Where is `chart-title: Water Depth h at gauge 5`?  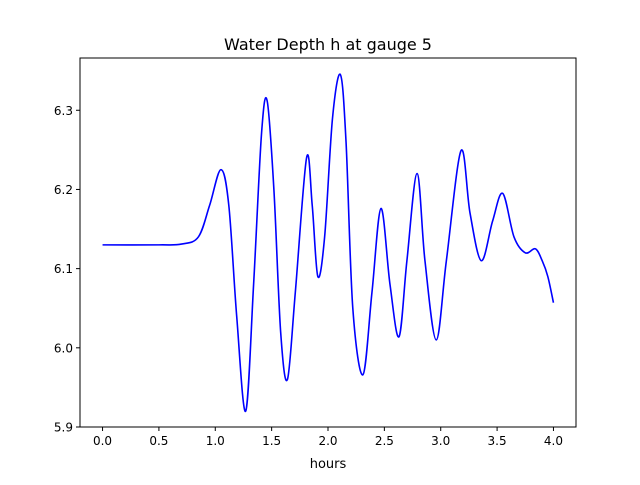 chart-title: Water Depth h at gauge 5 is located at coordinates (328, 44).